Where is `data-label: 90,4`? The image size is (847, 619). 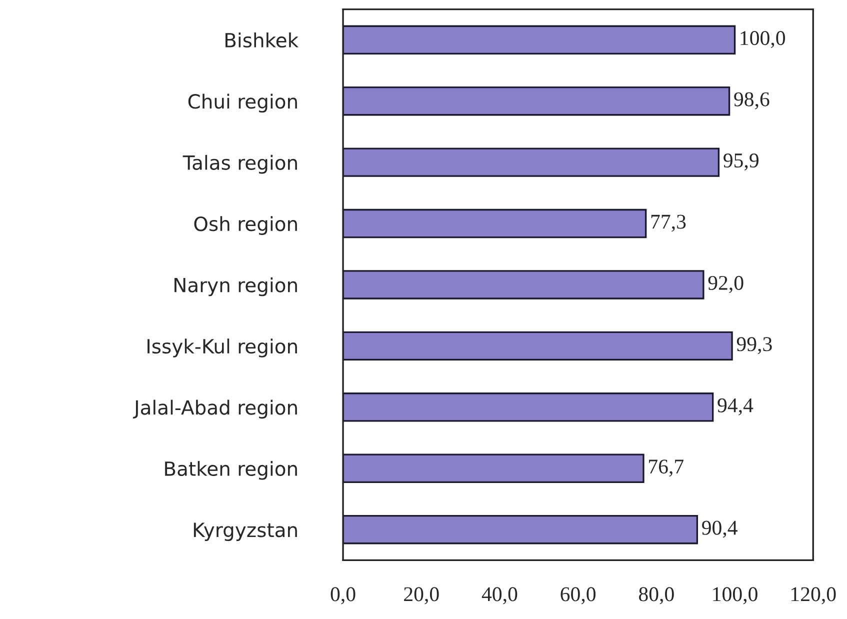 data-label: 90,4 is located at coordinates (720, 529).